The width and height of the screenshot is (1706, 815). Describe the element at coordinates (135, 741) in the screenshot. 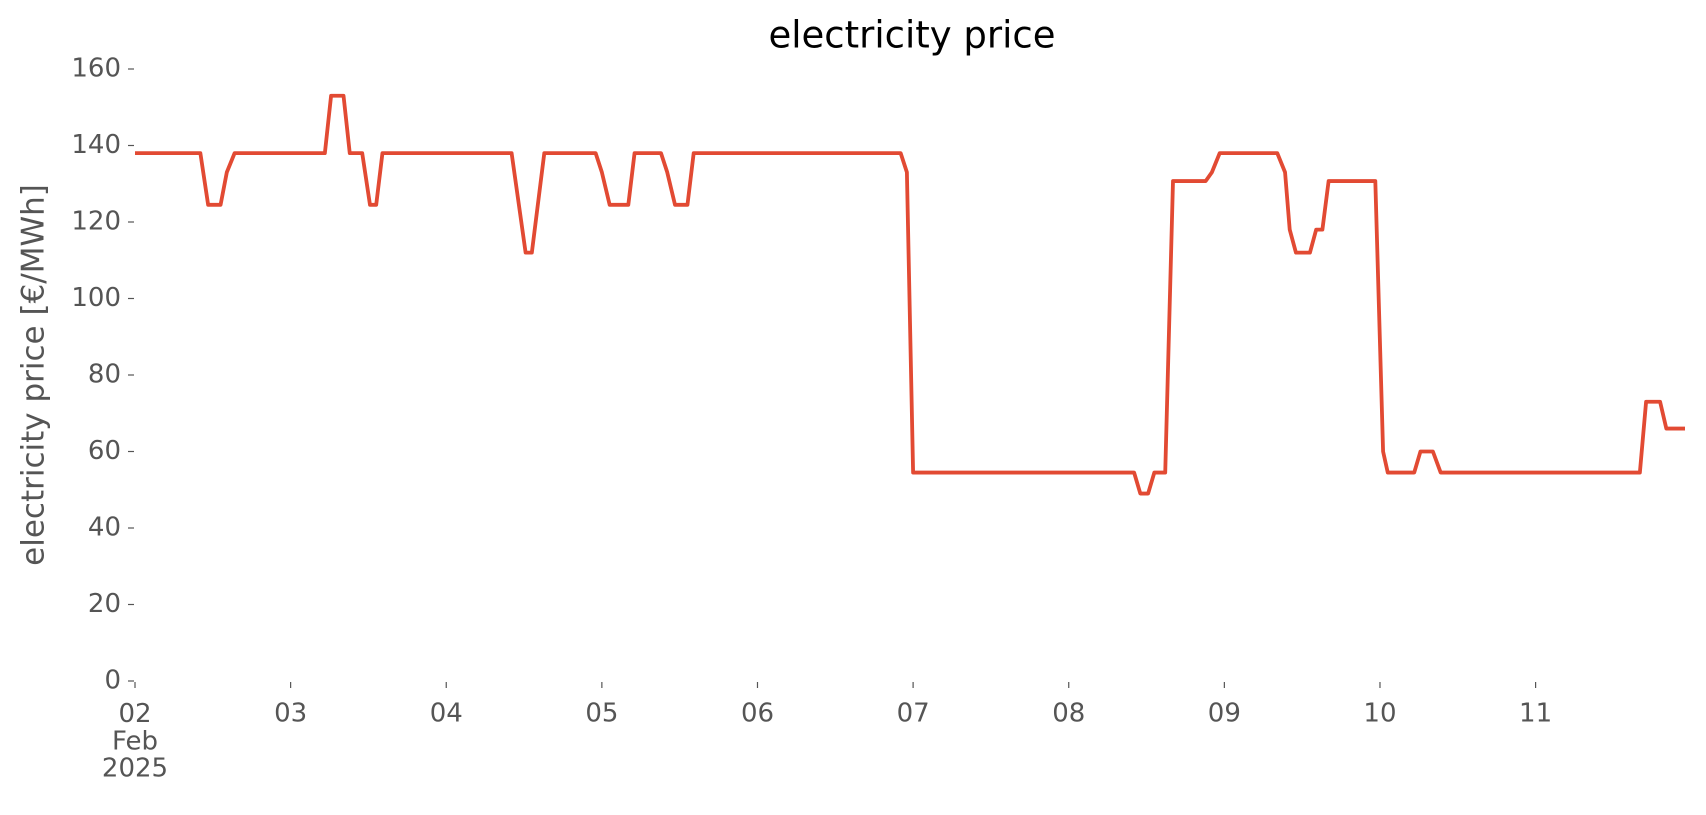

I see `x-tick-label: 02 Feb 2025` at that location.